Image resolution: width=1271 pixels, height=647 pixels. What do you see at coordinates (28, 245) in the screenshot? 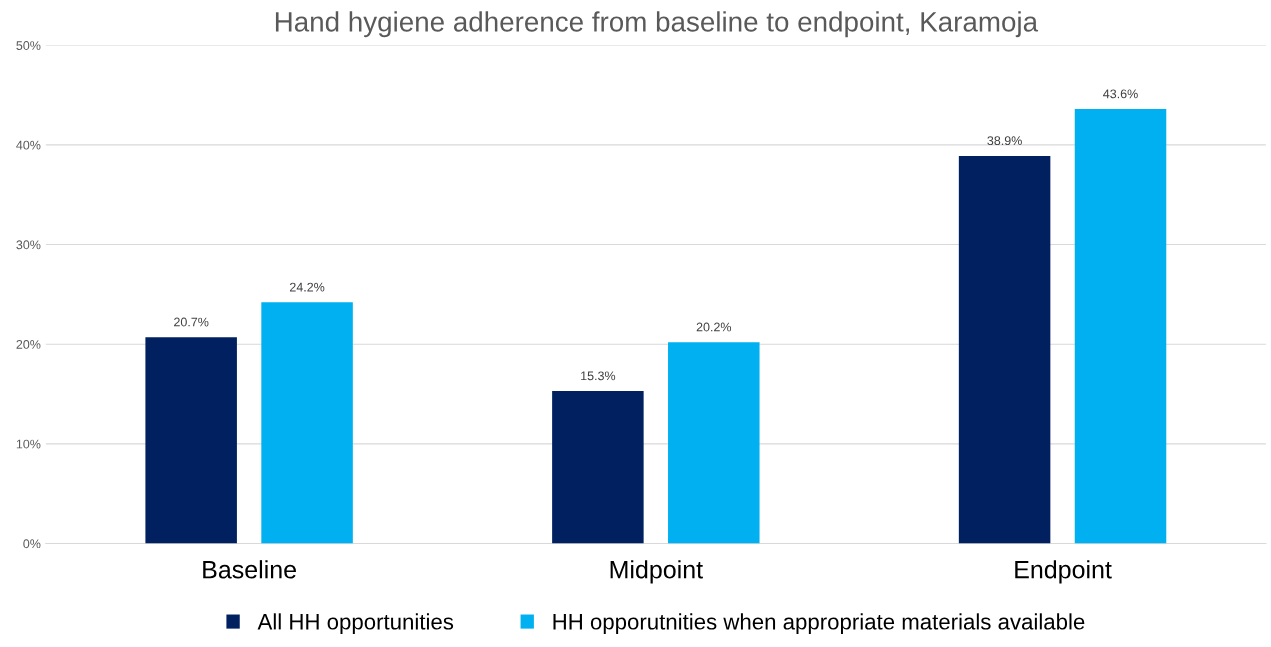
I see `y-tick-label: 30%` at bounding box center [28, 245].